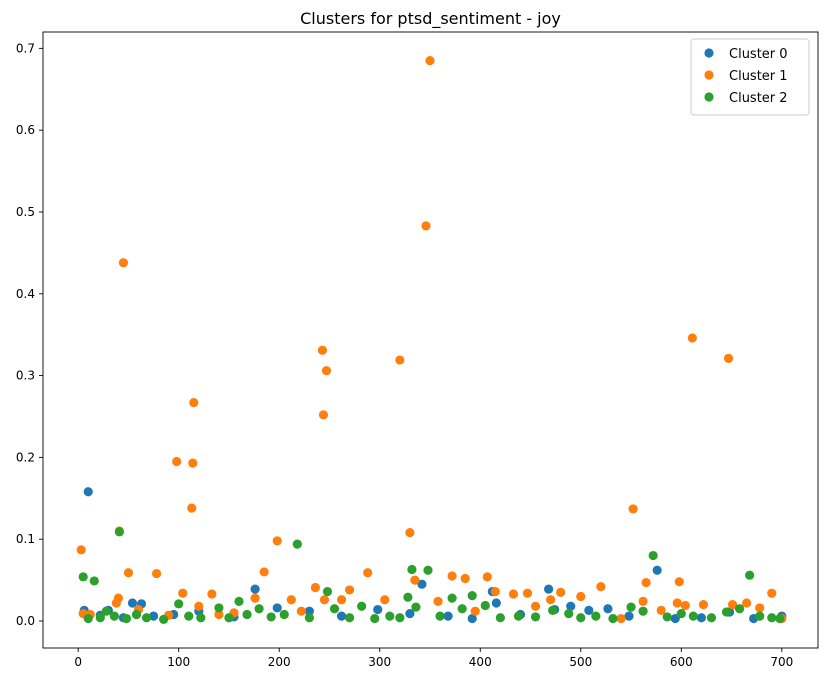 This screenshot has width=826, height=682. What do you see at coordinates (25, 621) in the screenshot?
I see `y-tick-label: 0.0` at bounding box center [25, 621].